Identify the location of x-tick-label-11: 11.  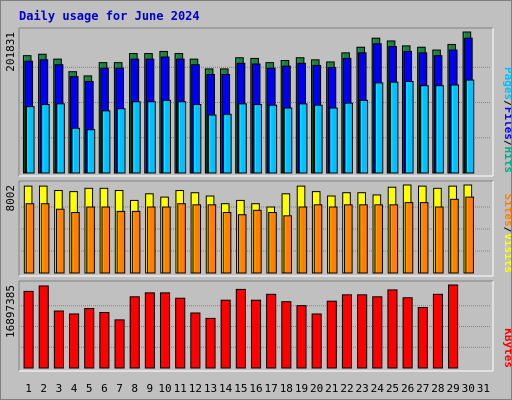
(180, 388).